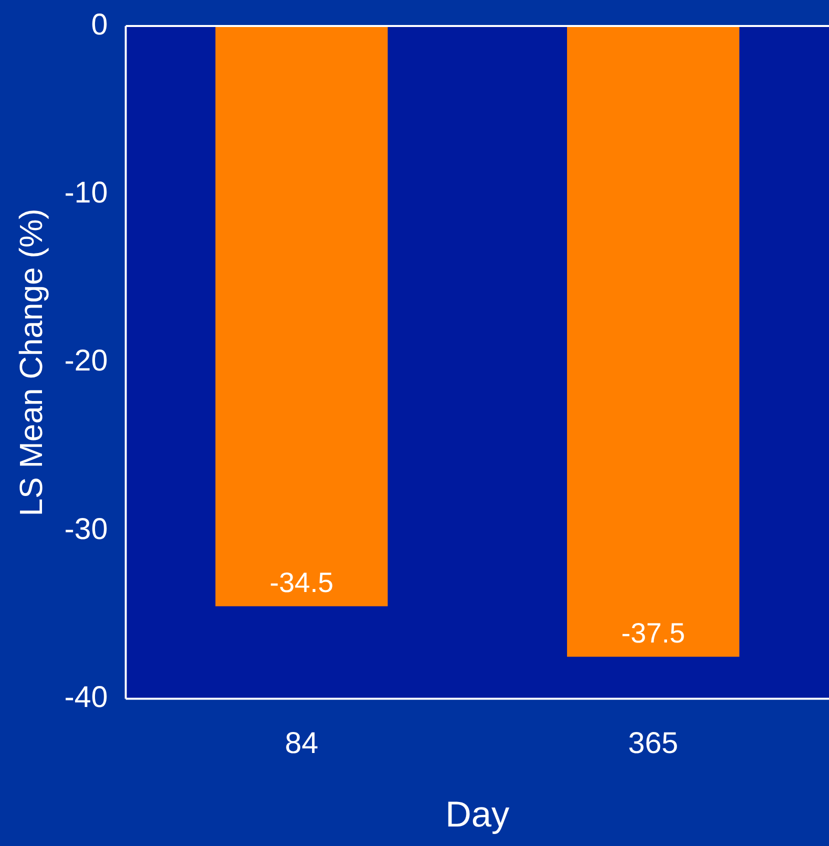 This screenshot has height=846, width=829. Describe the element at coordinates (86, 697) in the screenshot. I see `y-tick-label: -40` at that location.